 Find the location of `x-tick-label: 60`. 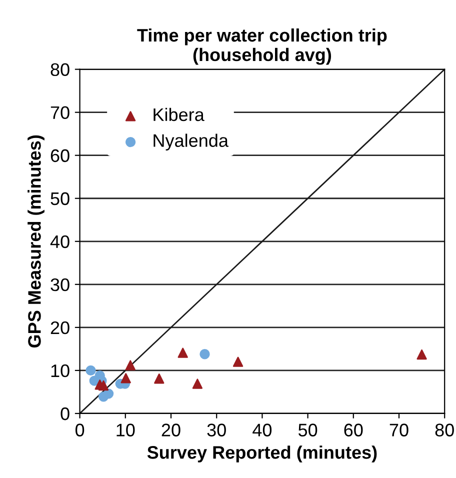

x-tick-label: 60 is located at coordinates (353, 430).